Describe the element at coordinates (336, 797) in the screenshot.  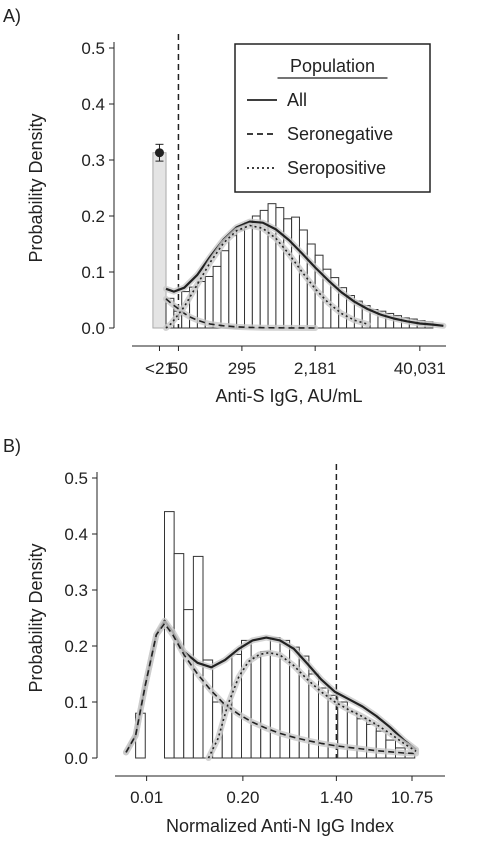
I see `x-tick-label: 1.40` at that location.